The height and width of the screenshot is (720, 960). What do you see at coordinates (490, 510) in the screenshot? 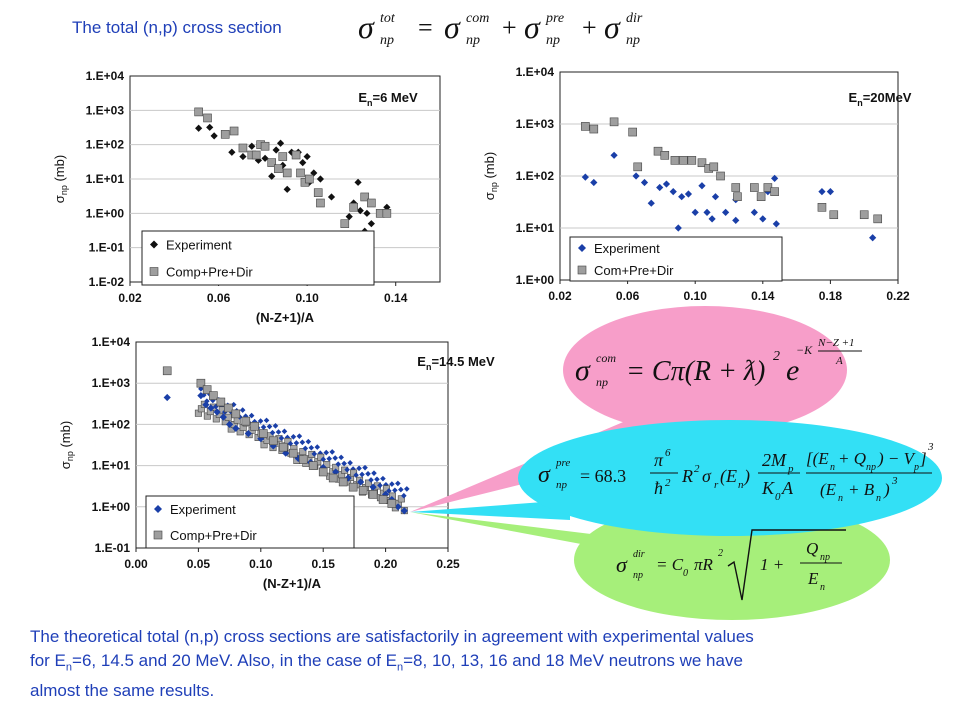
I see `callout-wedge-pre` at bounding box center [490, 510].